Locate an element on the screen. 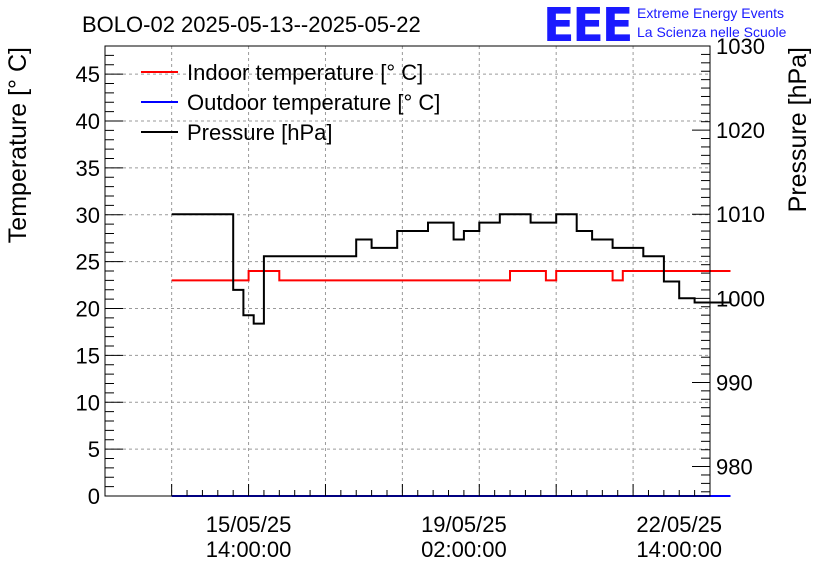  x-tick-label-time: 02:00:00 is located at coordinates (464, 549).